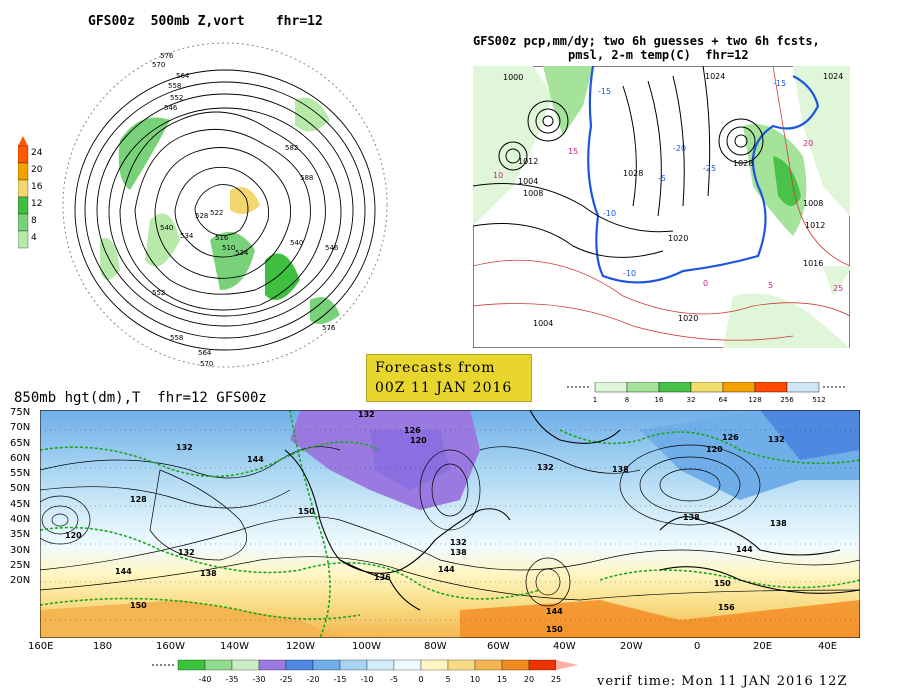  What do you see at coordinates (502, 679) in the screenshot?
I see `colorbar-tick: 15` at bounding box center [502, 679].